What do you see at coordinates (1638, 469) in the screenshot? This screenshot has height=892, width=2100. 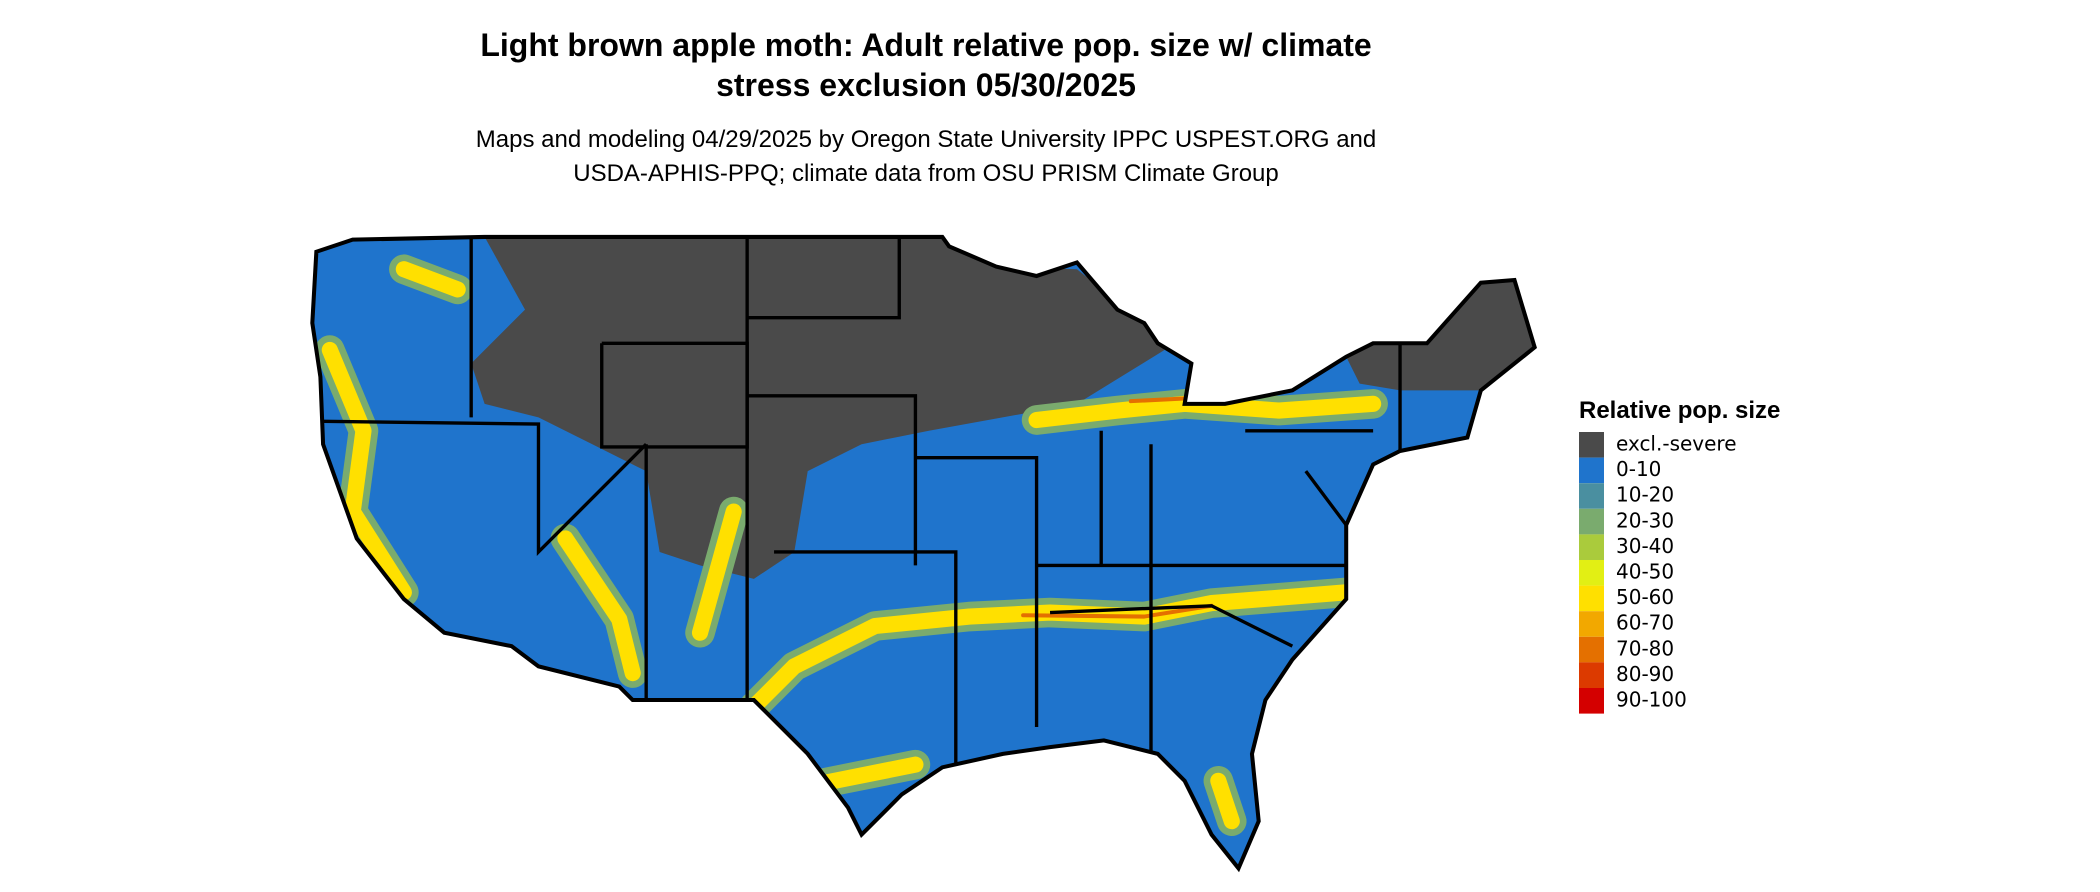 I see `legend-label: 0-10` at bounding box center [1638, 469].